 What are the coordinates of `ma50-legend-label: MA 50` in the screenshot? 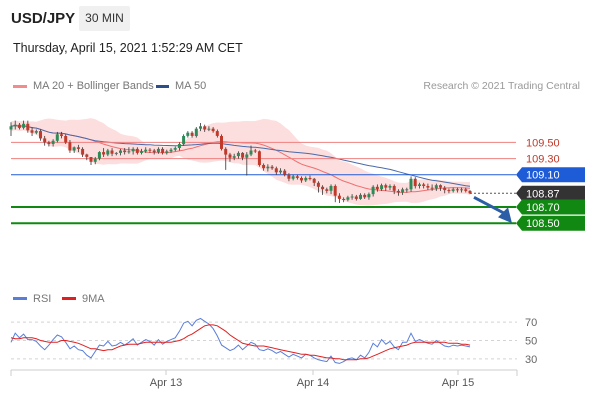 It's located at (191, 86).